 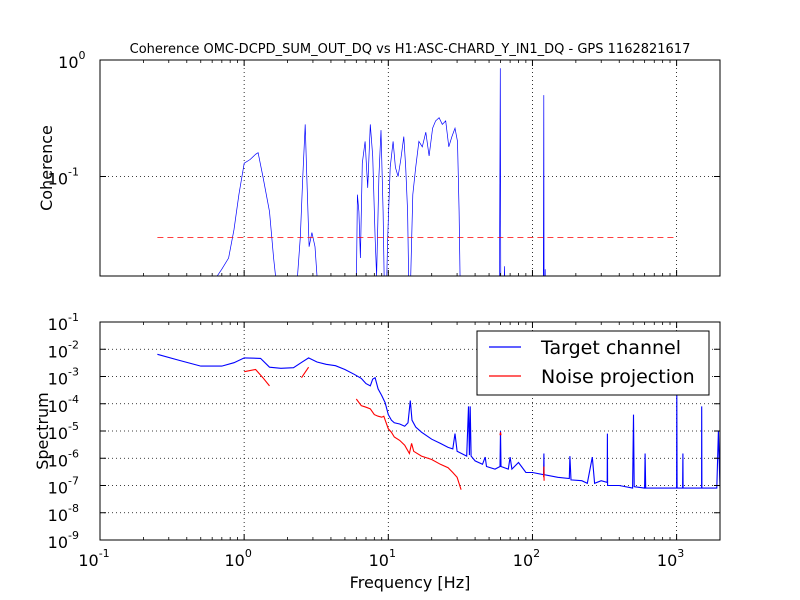 I want to click on coherence-ytick-label: 100, so click(x=71, y=60).